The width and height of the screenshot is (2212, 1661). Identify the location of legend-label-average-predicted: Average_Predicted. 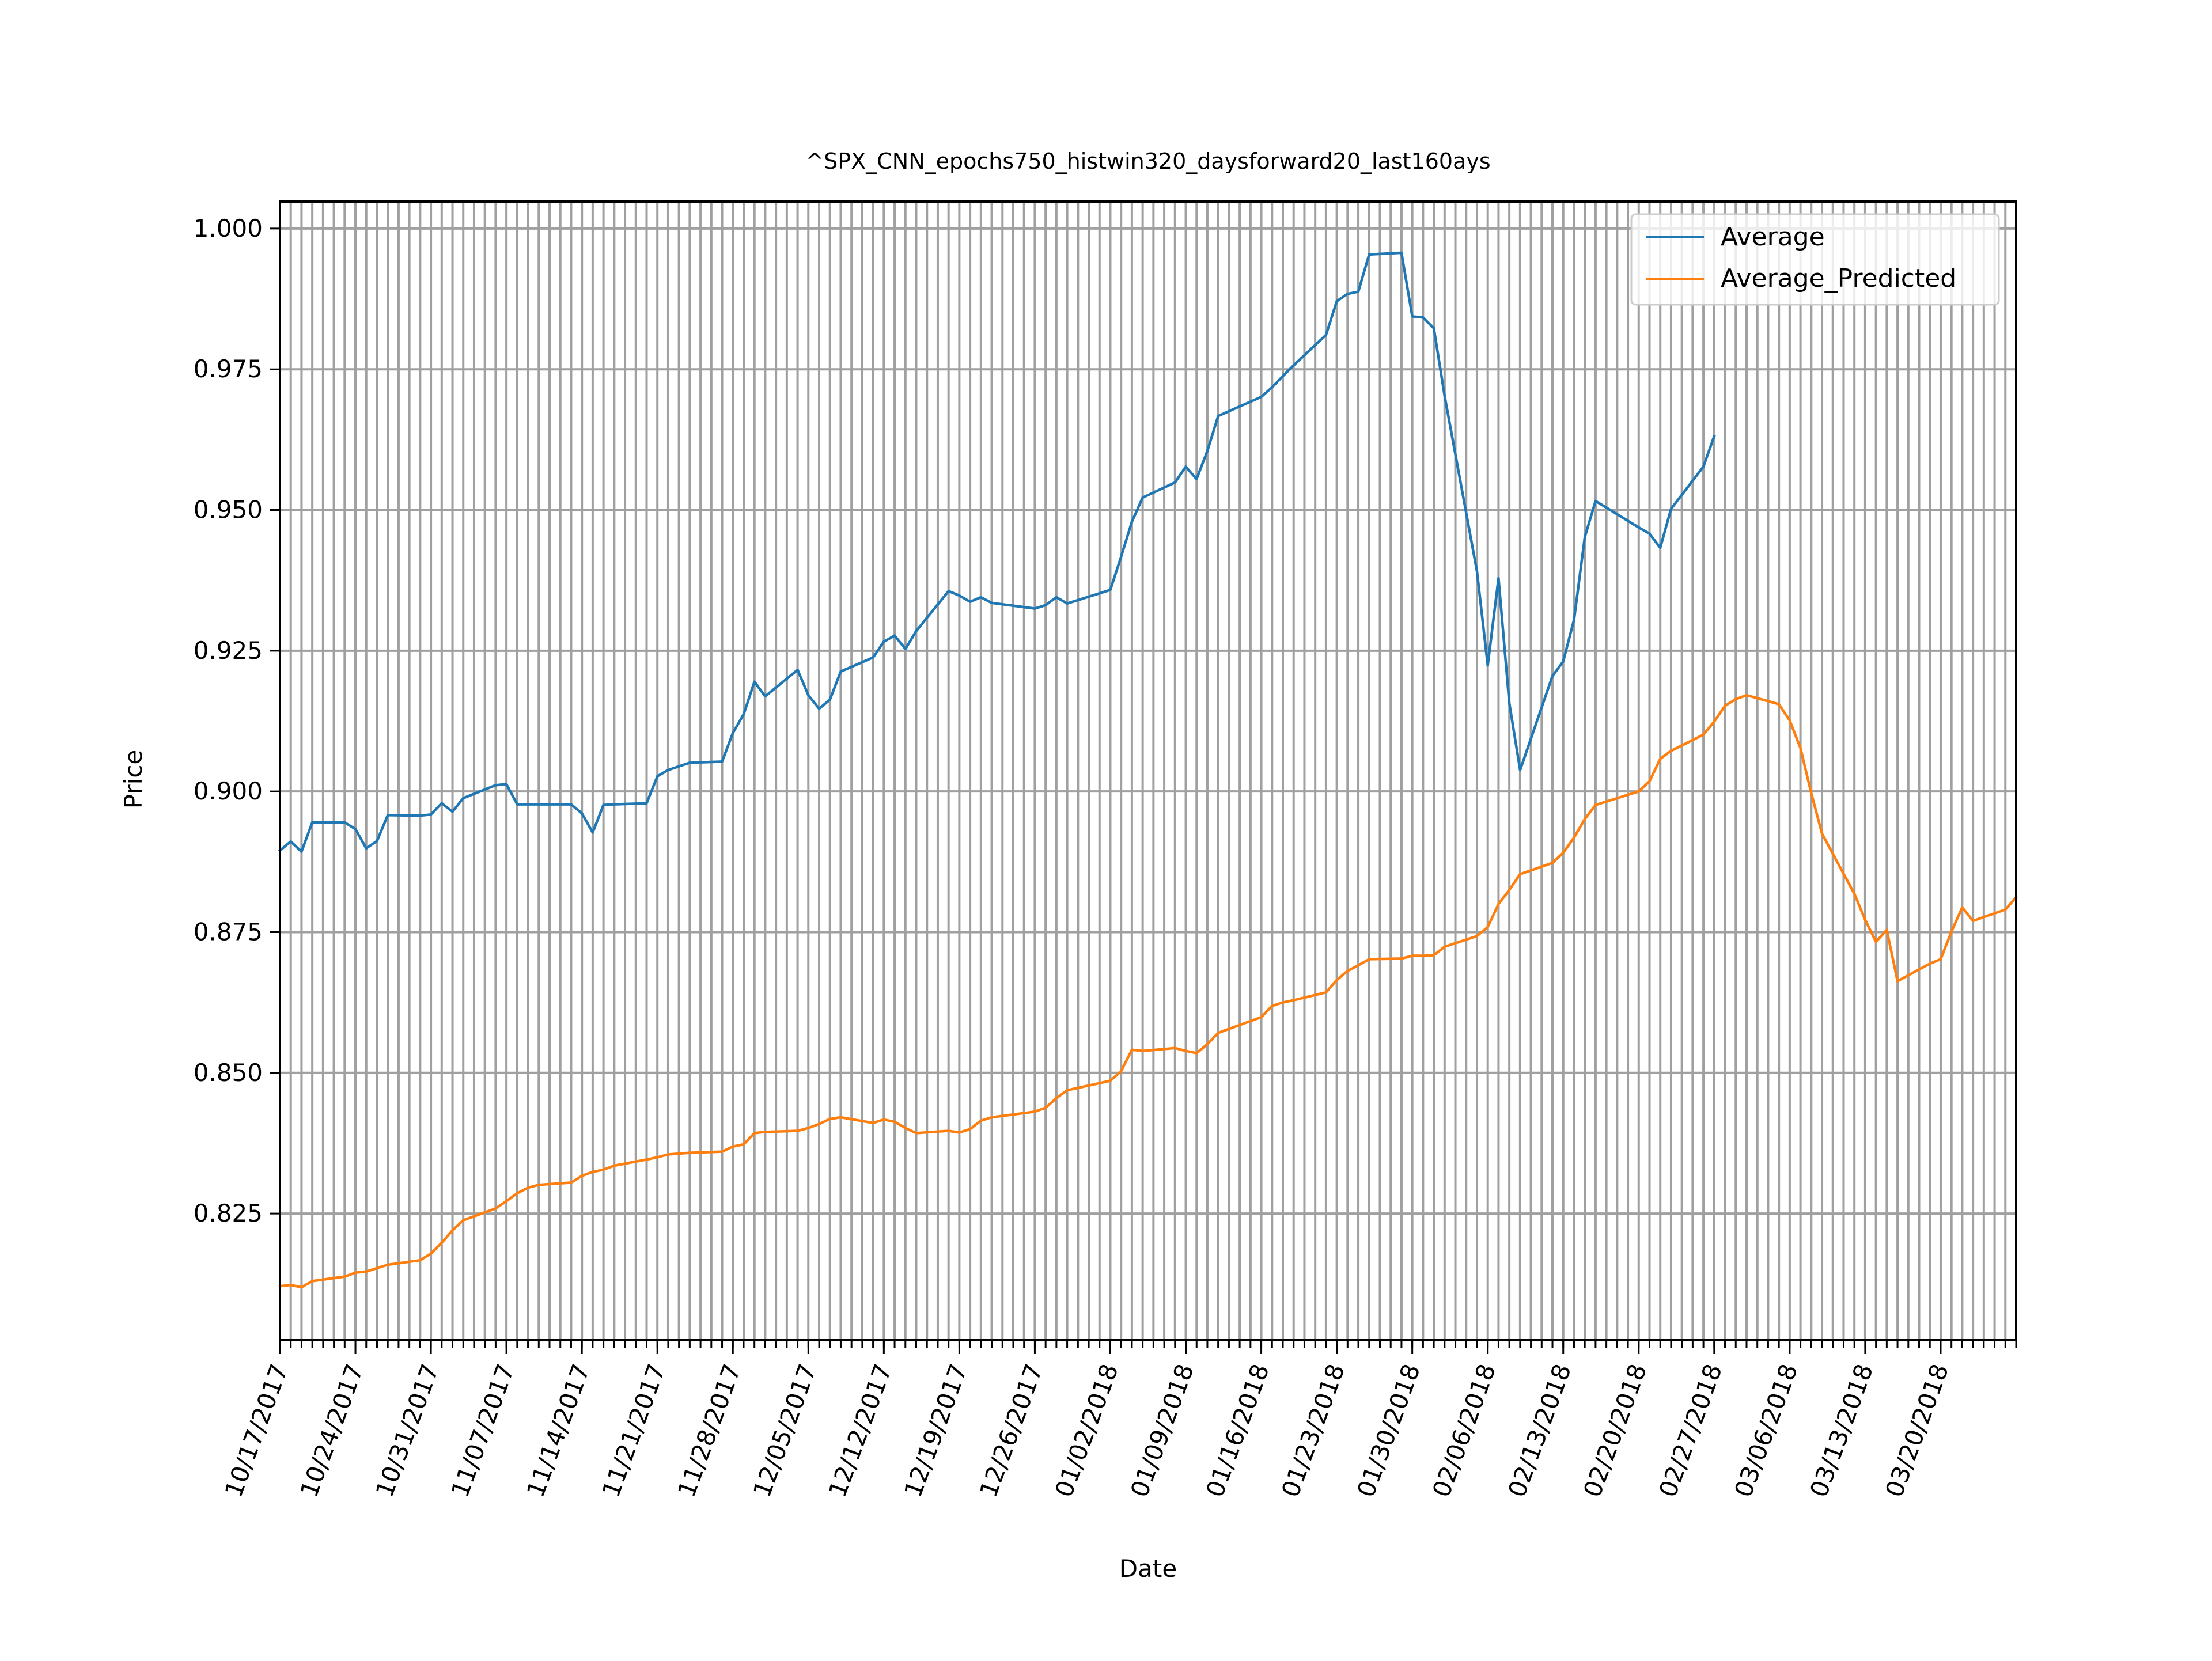
(1838, 278).